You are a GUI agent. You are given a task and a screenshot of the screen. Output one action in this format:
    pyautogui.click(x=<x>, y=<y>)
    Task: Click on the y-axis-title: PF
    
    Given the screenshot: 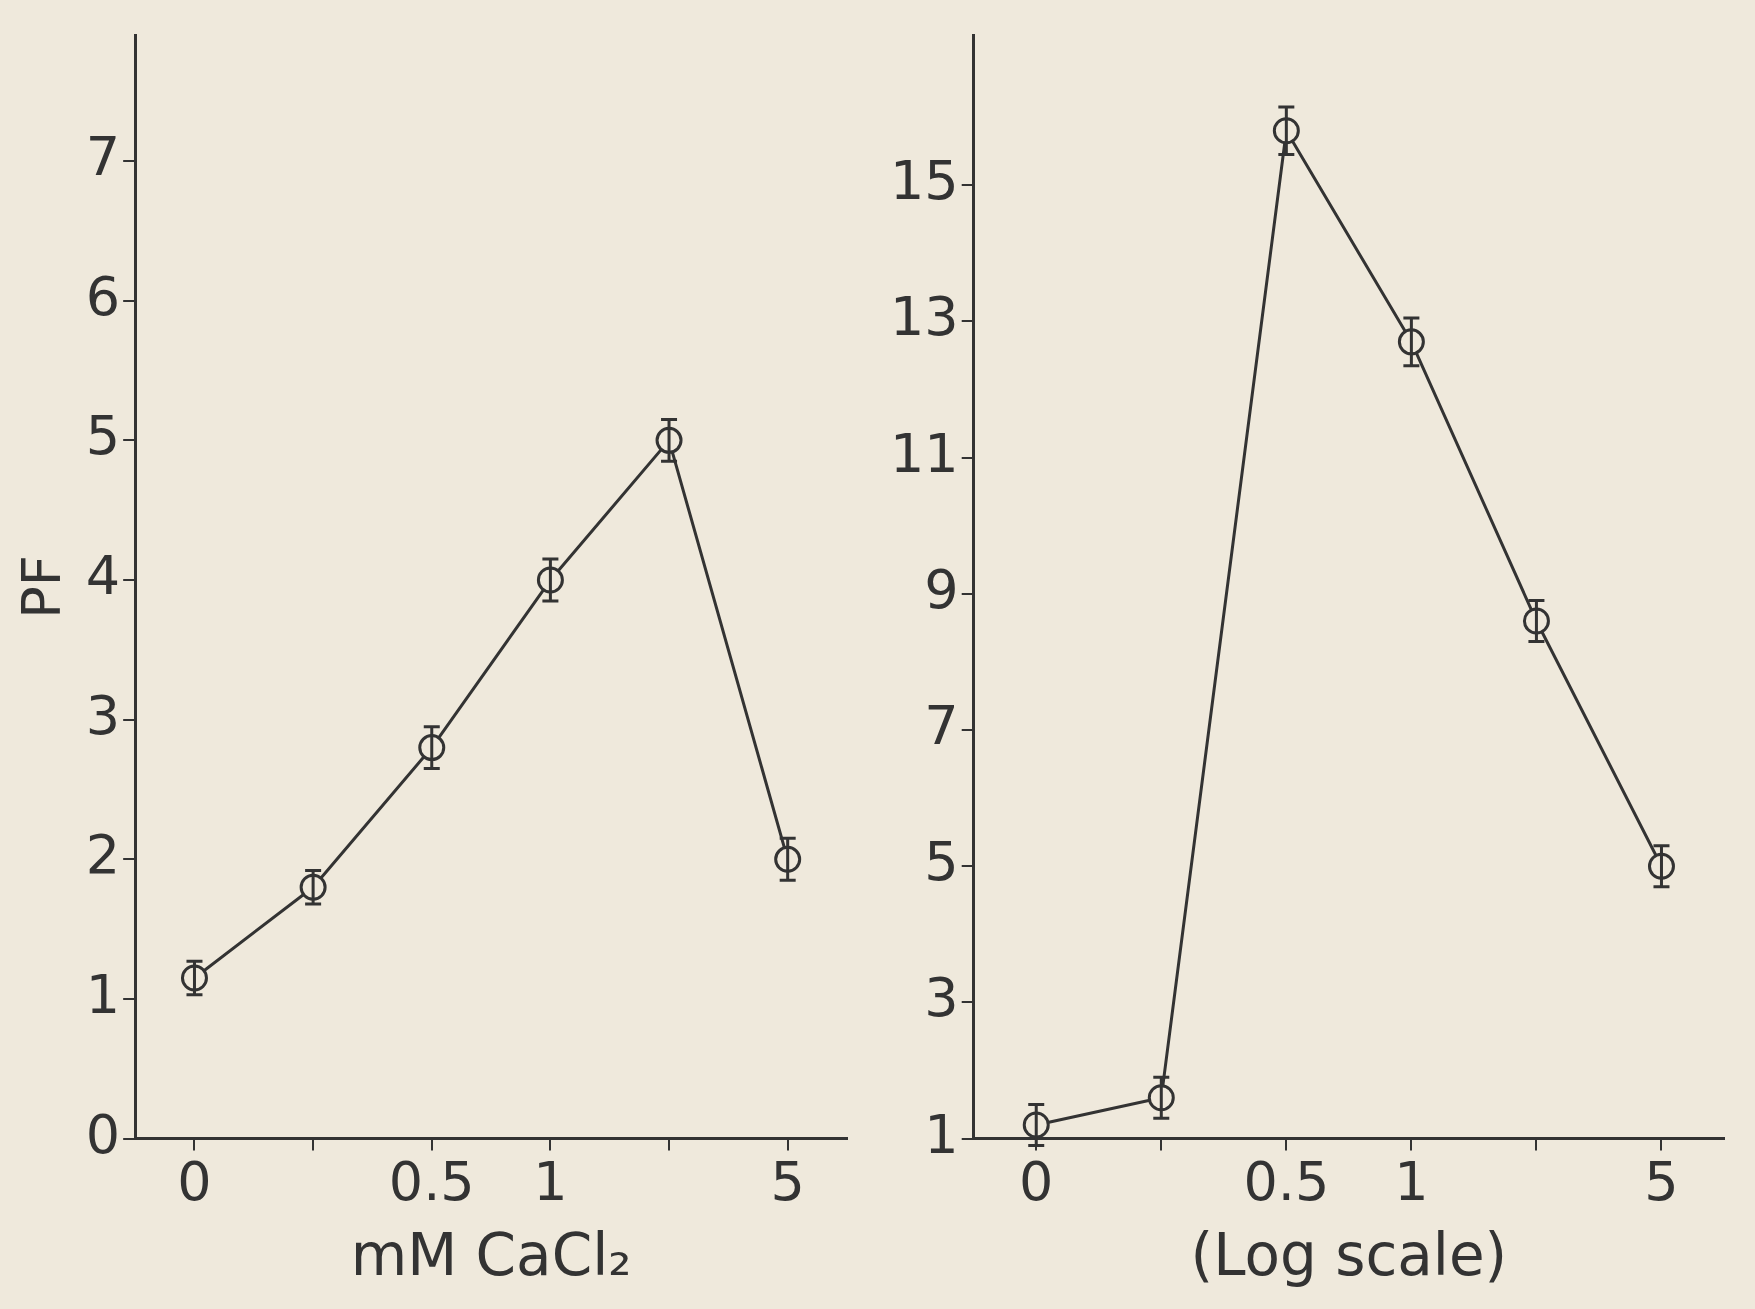 What is the action you would take?
    pyautogui.click(x=42, y=587)
    